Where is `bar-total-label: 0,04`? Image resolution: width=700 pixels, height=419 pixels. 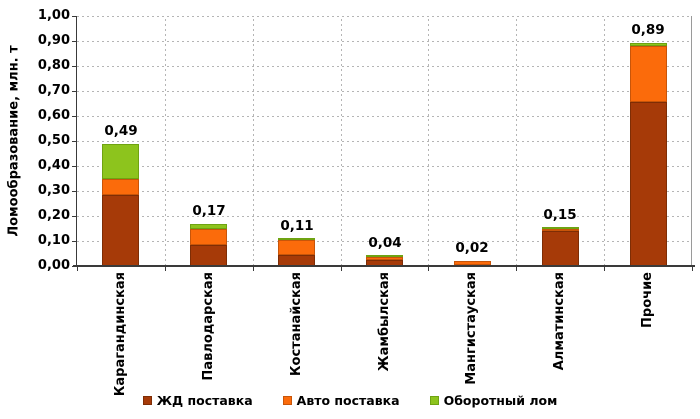 bar-total-label: 0,04 is located at coordinates (385, 243).